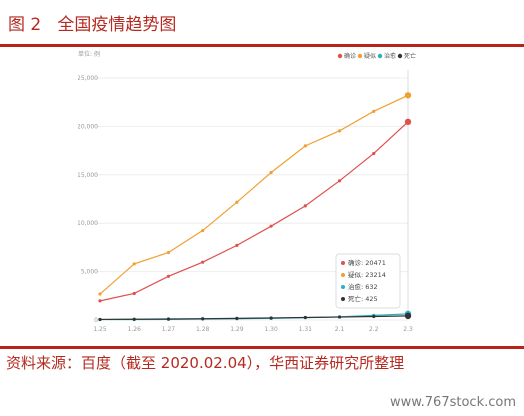 This screenshot has width=524, height=416. What do you see at coordinates (237, 329) in the screenshot?
I see `x-tick-label: 1.29` at bounding box center [237, 329].